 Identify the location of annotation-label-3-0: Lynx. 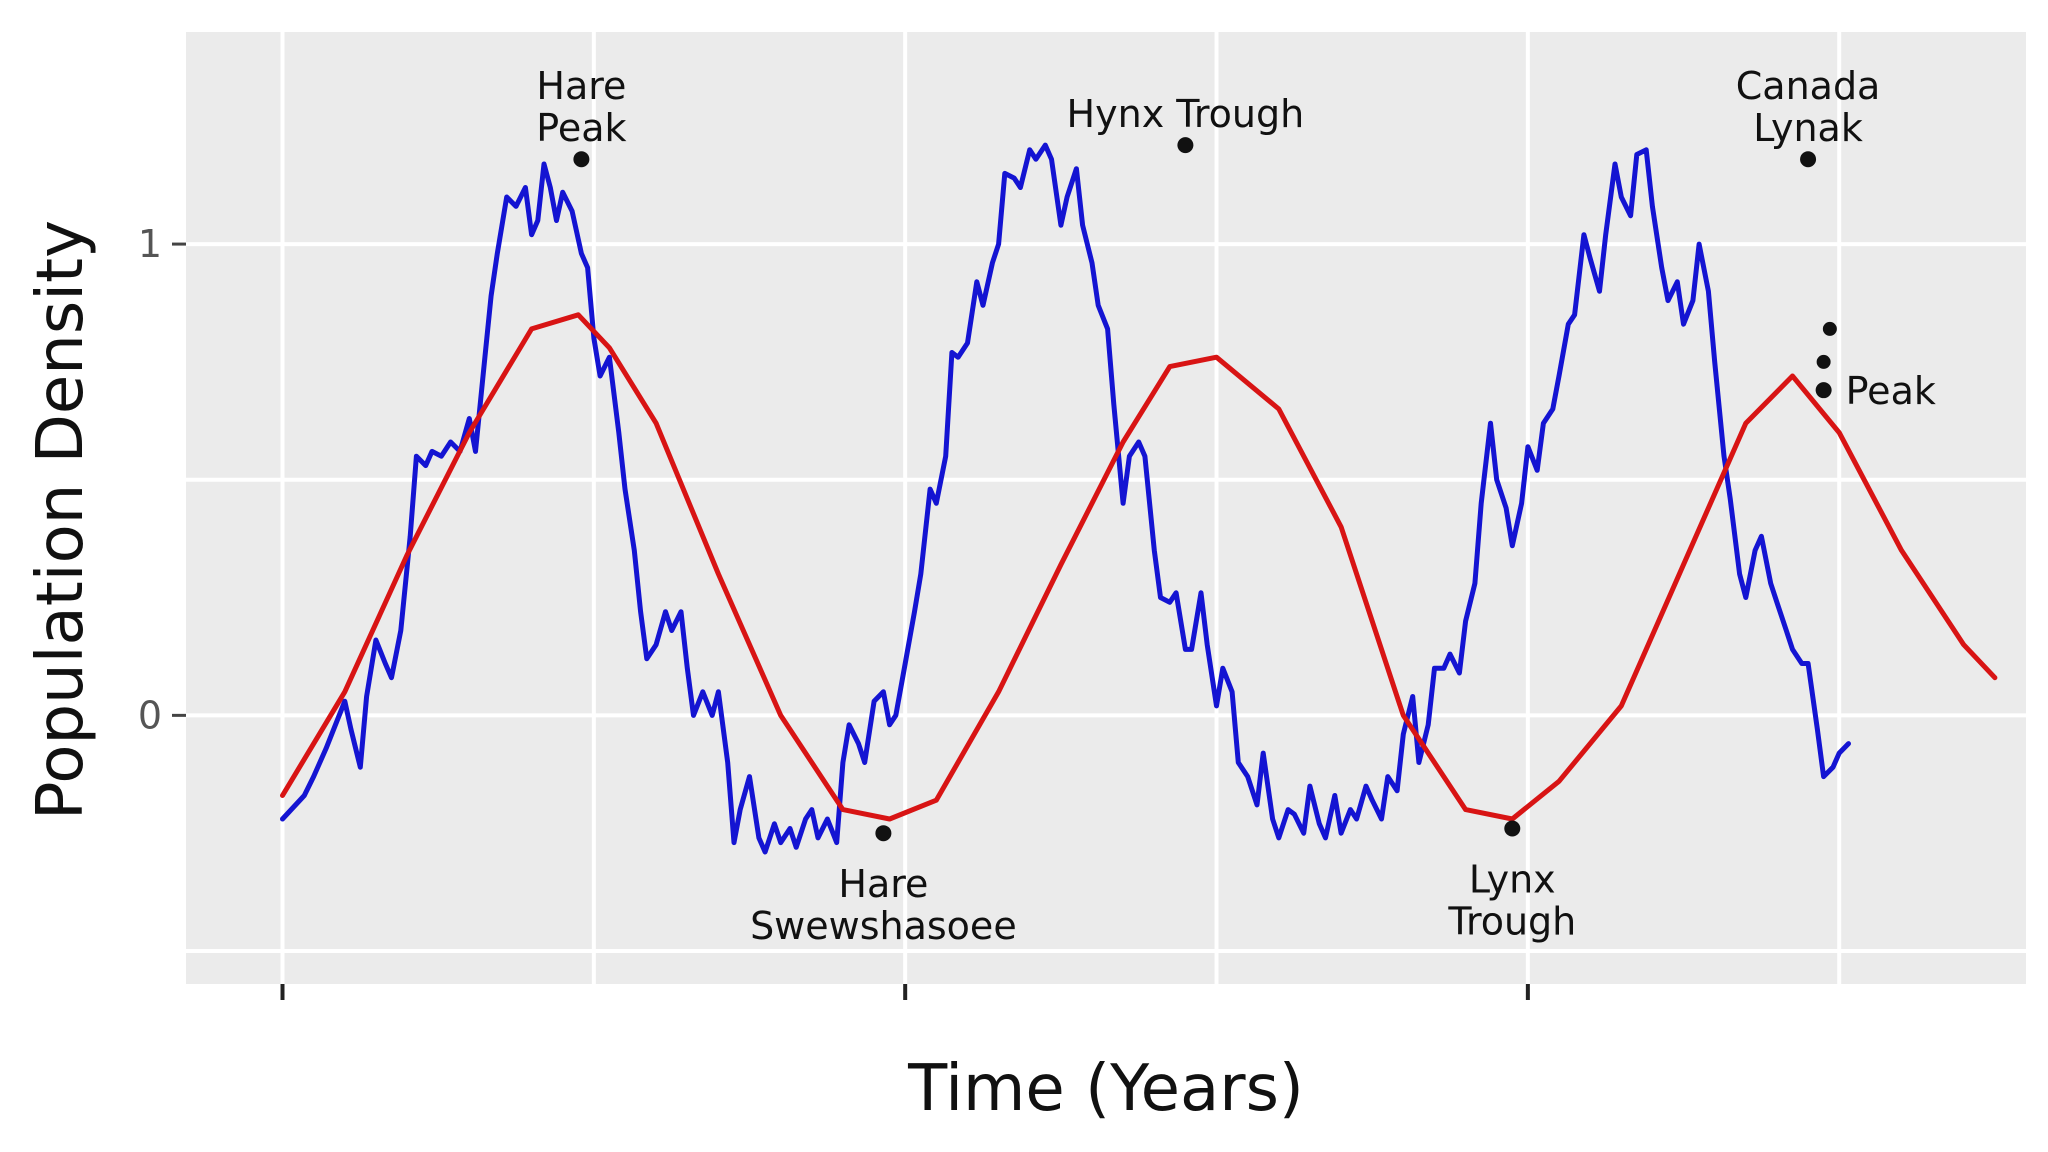
(1512, 879).